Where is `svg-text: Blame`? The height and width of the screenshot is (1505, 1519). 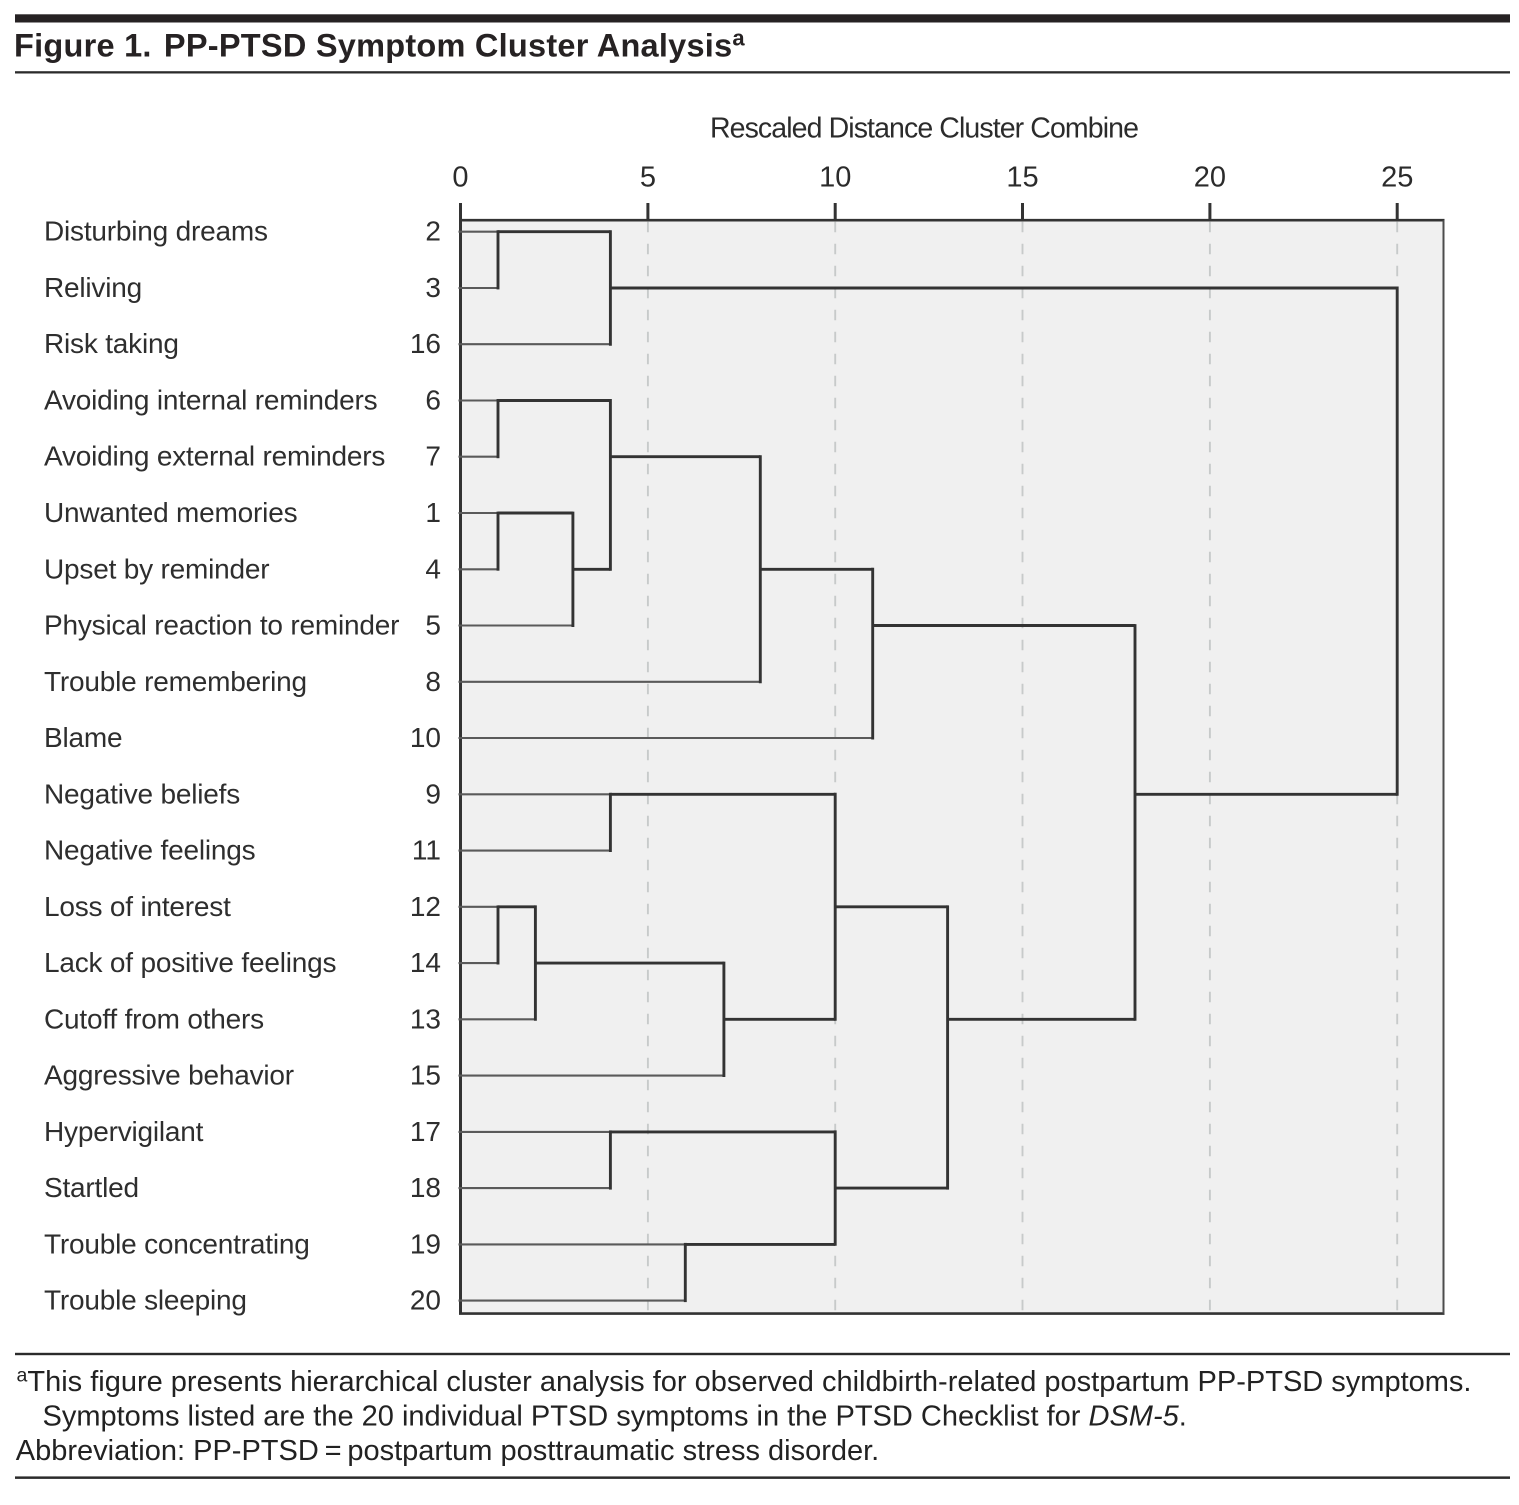
svg-text: Blame is located at coordinates (83, 737).